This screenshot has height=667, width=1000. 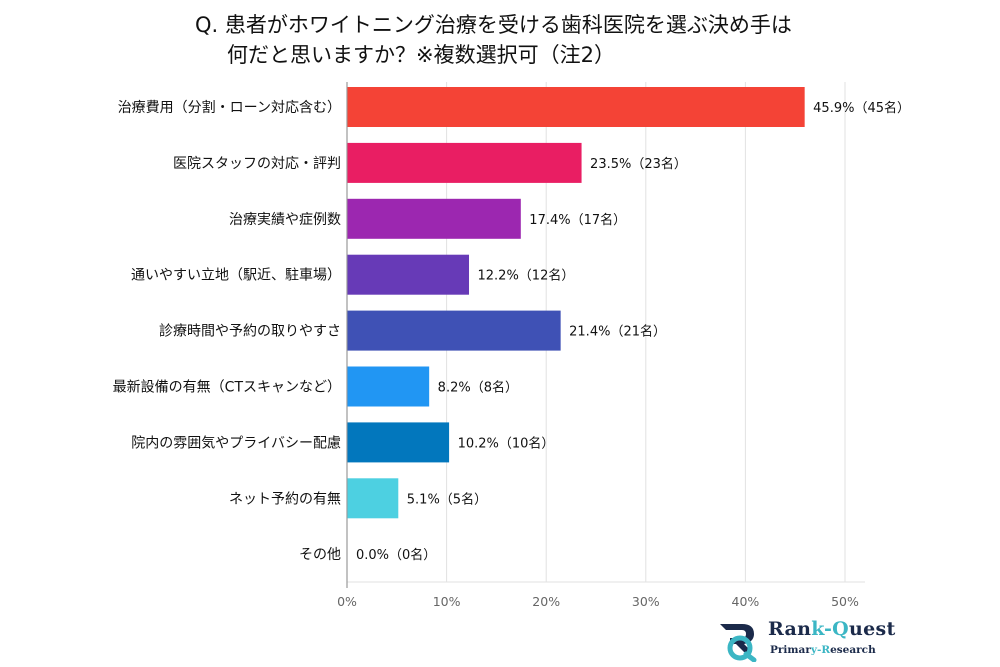 I want to click on x-tick-label: 0%, so click(x=347, y=601).